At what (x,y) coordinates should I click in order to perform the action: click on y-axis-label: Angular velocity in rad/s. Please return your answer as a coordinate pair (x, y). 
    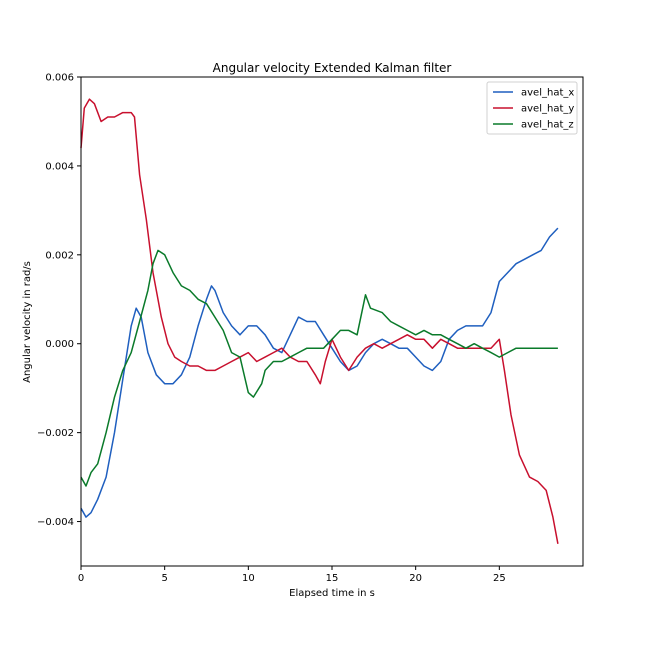
    Looking at the image, I should click on (27, 322).